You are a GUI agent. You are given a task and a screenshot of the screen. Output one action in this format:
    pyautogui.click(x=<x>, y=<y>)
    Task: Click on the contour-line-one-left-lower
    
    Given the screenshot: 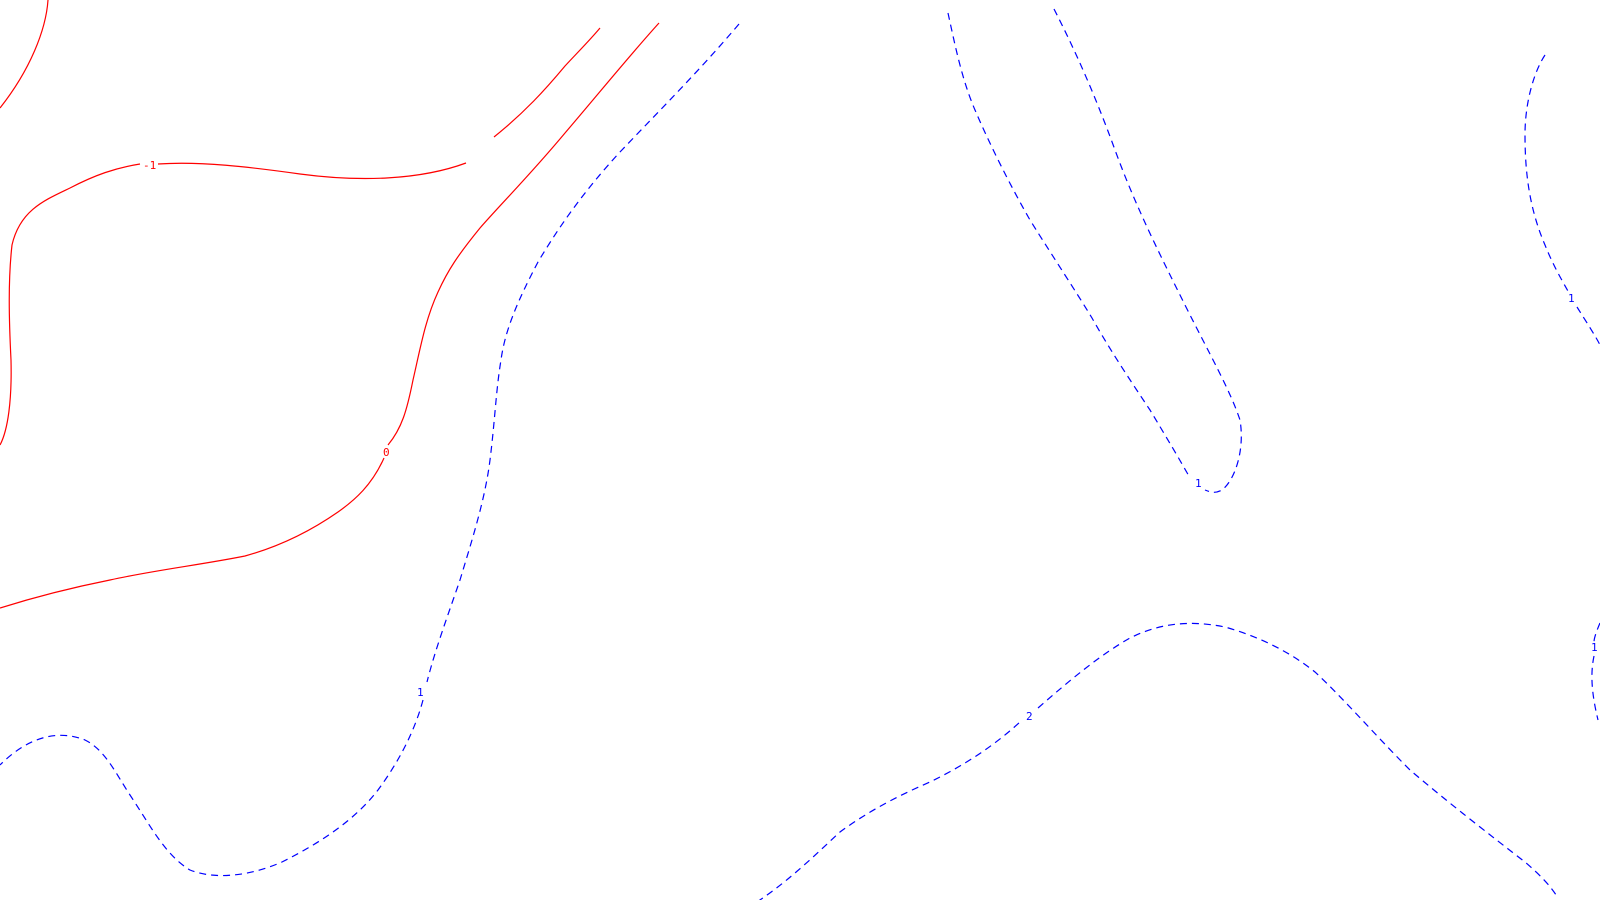 What is the action you would take?
    pyautogui.click(x=212, y=788)
    